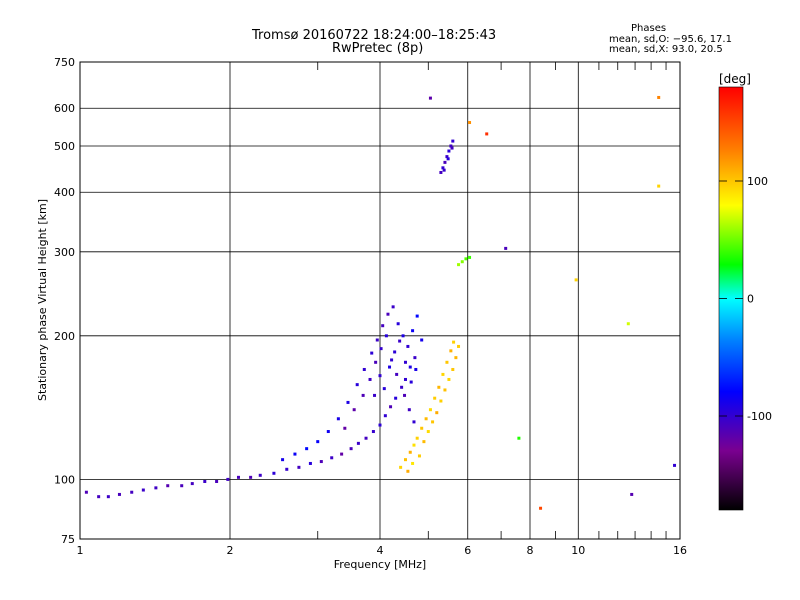 The width and height of the screenshot is (800, 600). Describe the element at coordinates (735, 79) in the screenshot. I see `colorbar-label: [deg]` at that location.